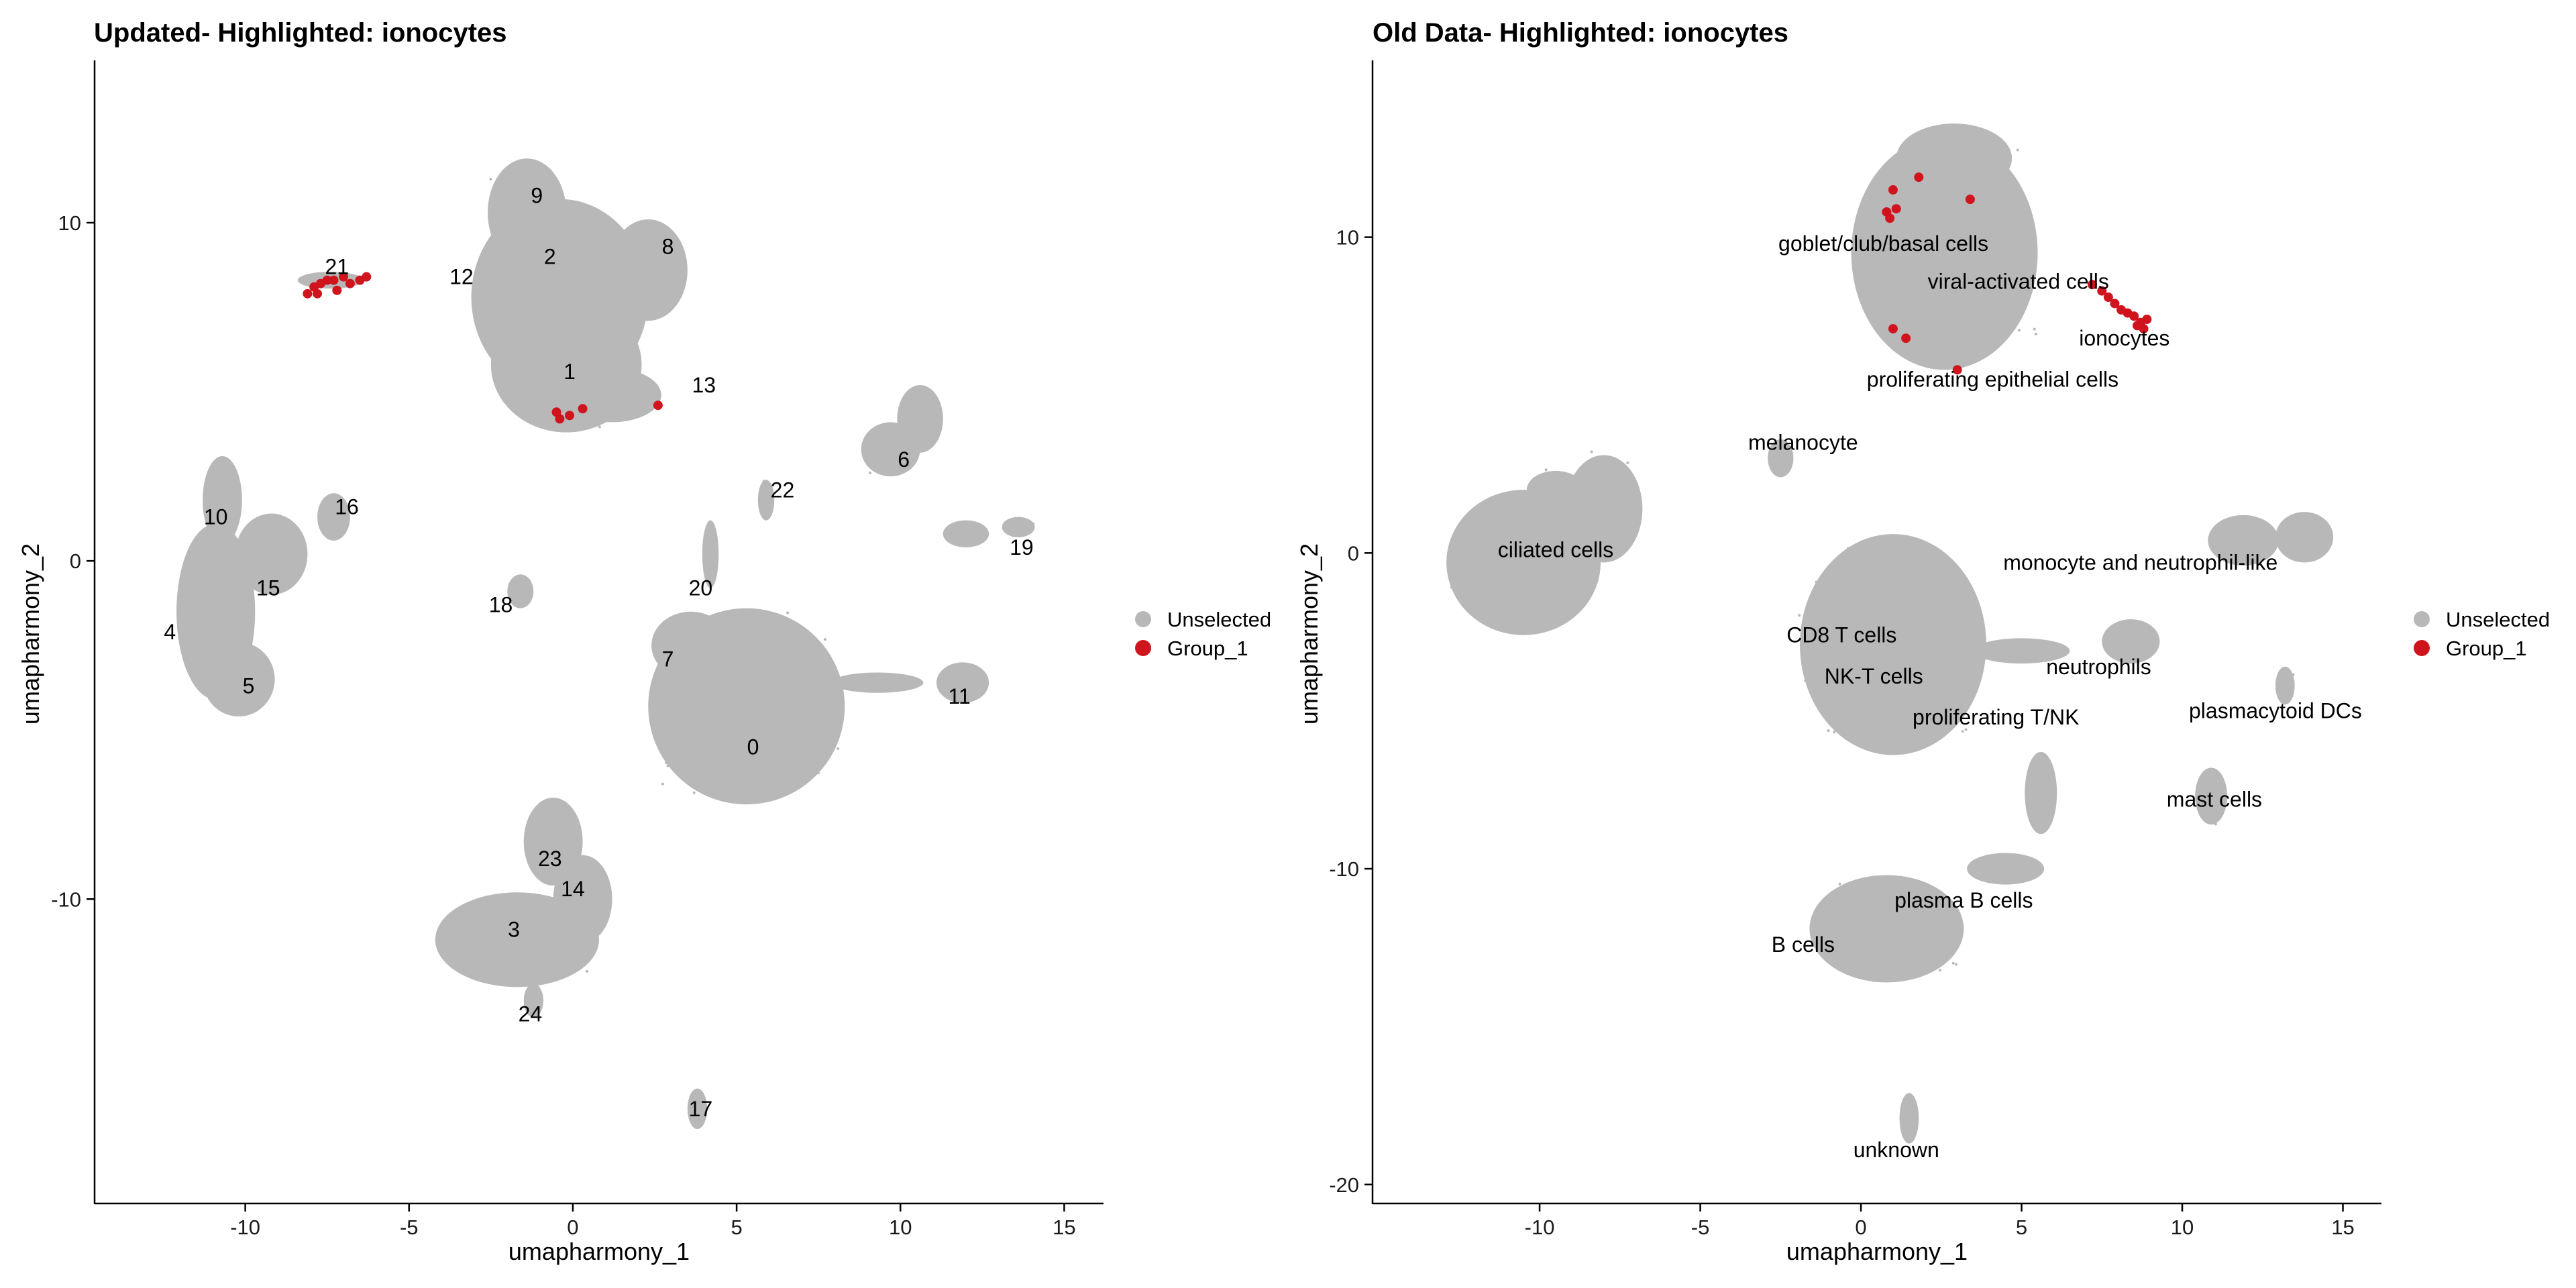 The width and height of the screenshot is (2576, 1288). What do you see at coordinates (583, 409) in the screenshot?
I see `highlighted-cell` at bounding box center [583, 409].